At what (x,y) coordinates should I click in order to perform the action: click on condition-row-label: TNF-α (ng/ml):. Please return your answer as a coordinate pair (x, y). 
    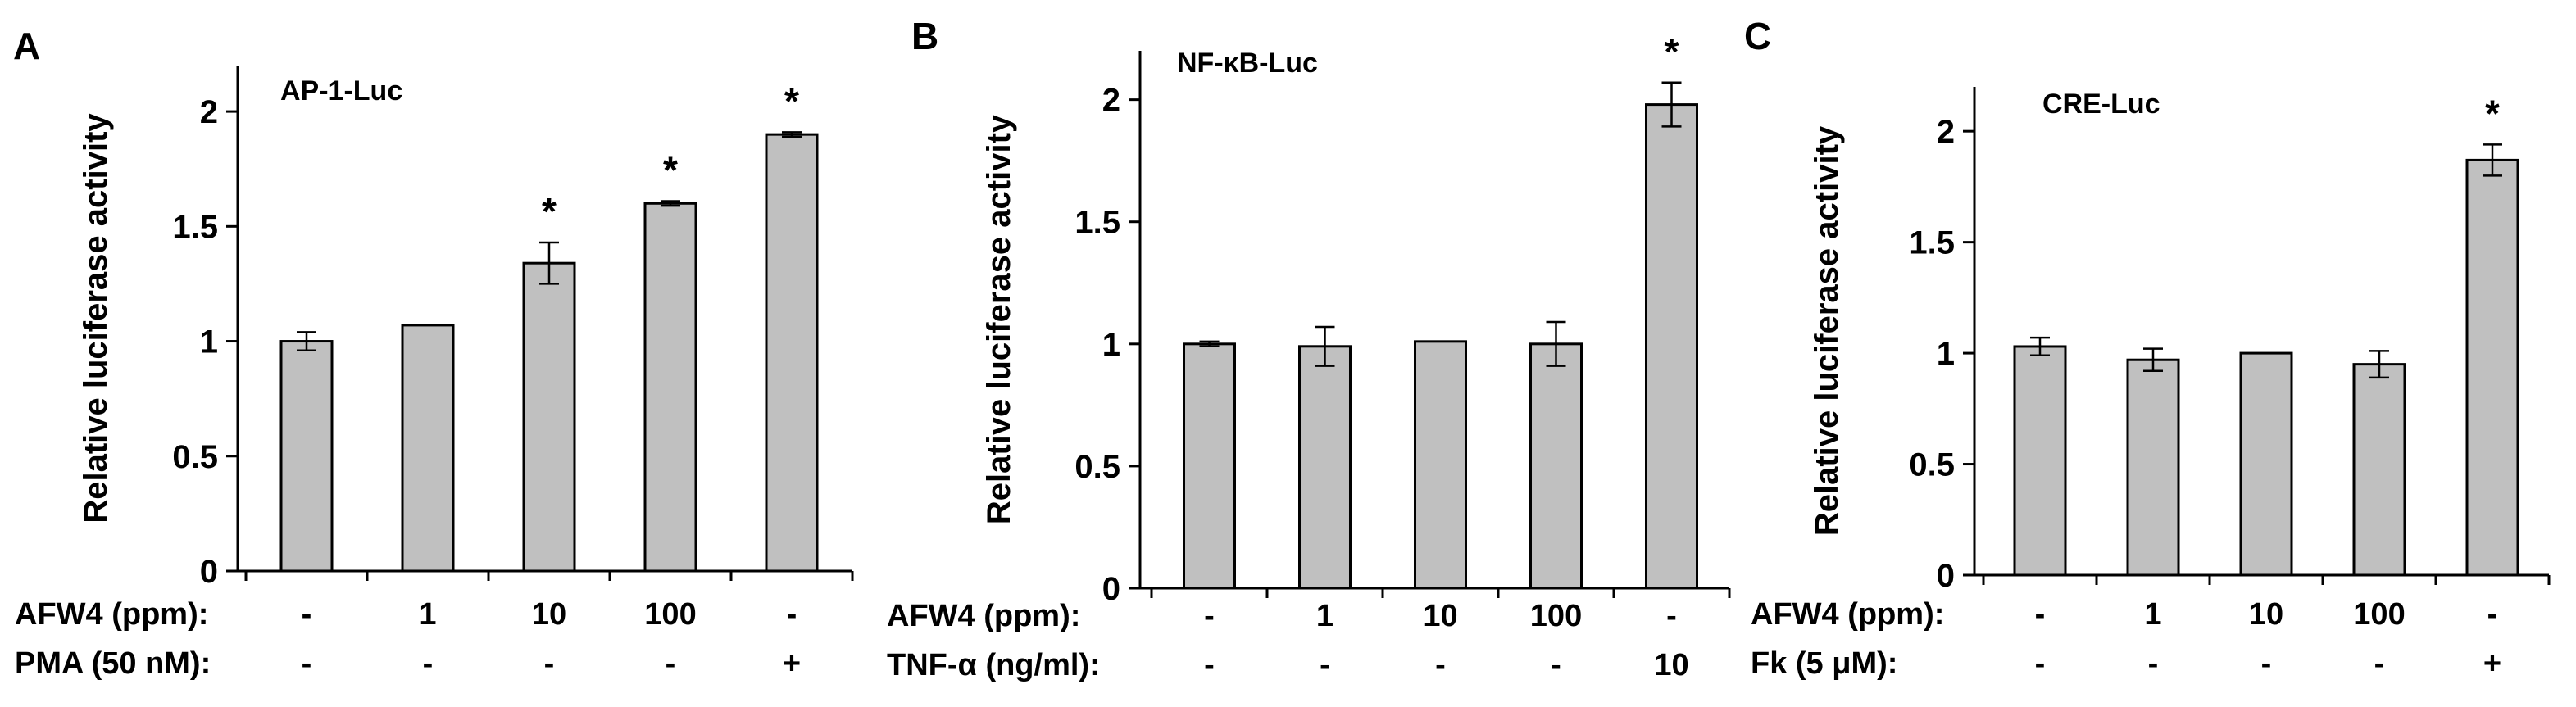
    Looking at the image, I should click on (993, 665).